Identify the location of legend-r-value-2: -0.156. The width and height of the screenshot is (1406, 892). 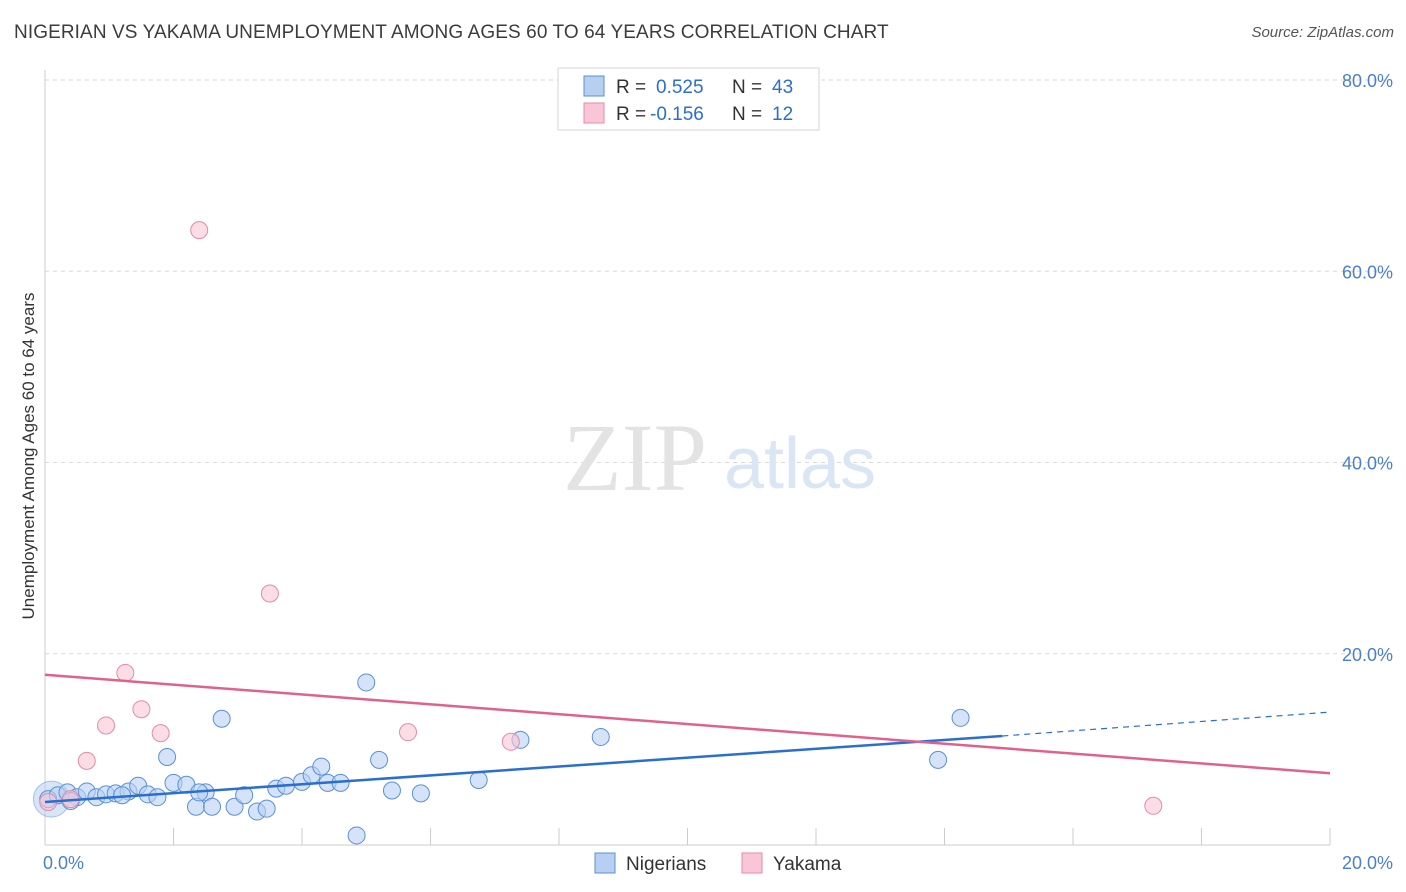
(677, 114).